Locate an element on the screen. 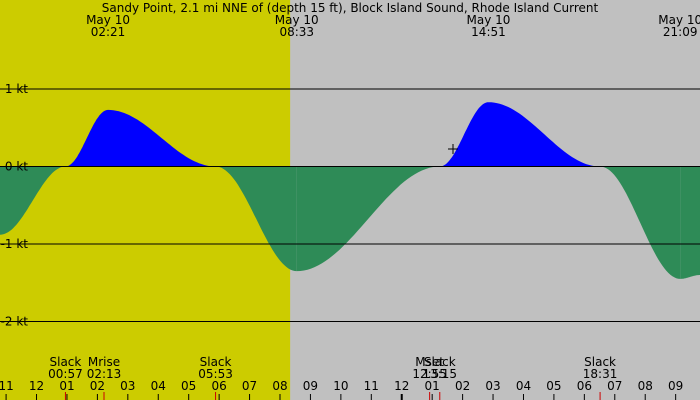 The height and width of the screenshot is (400, 700). y-tick-label: 1 kt is located at coordinates (16, 89).